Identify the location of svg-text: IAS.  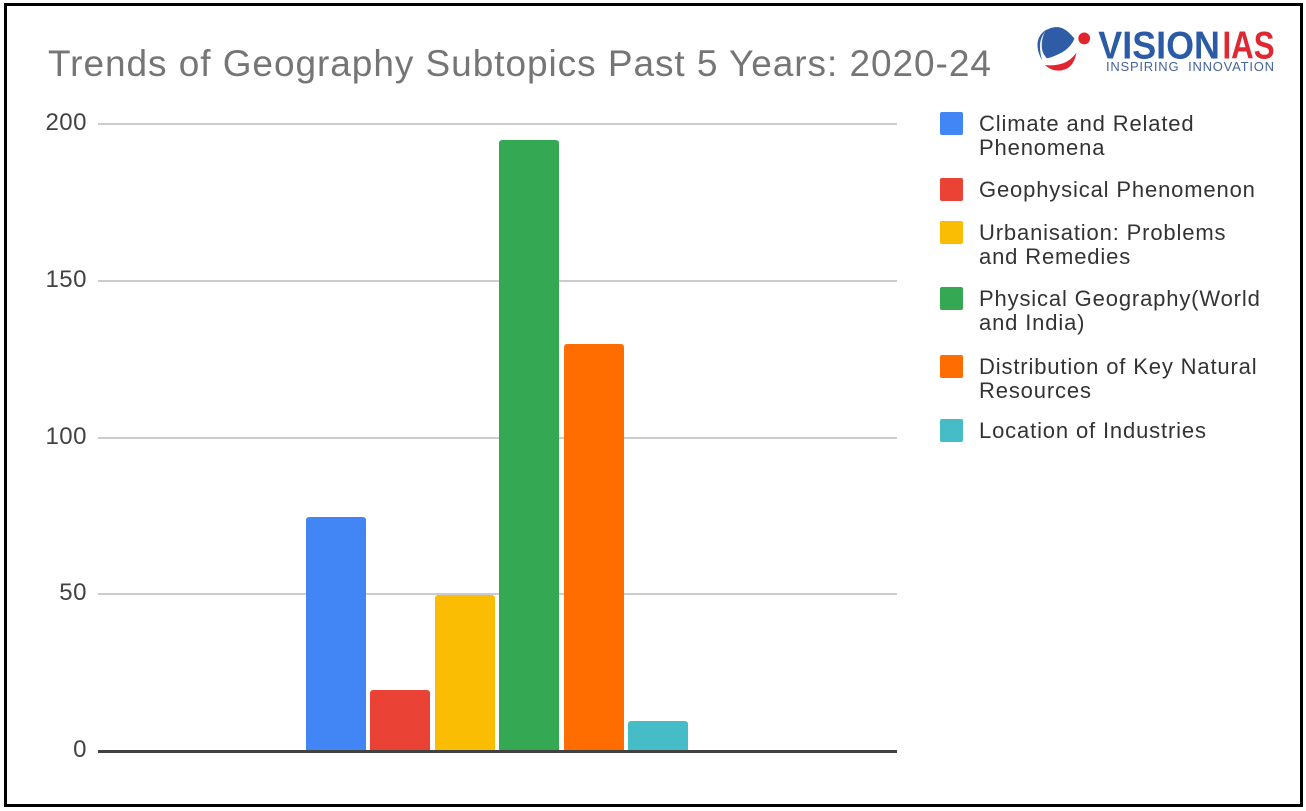
(1249, 46).